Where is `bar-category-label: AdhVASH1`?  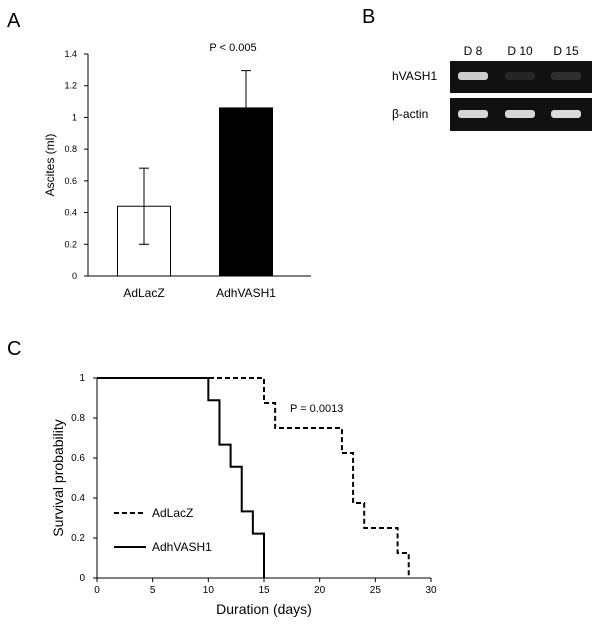 bar-category-label: AdhVASH1 is located at coordinates (246, 293).